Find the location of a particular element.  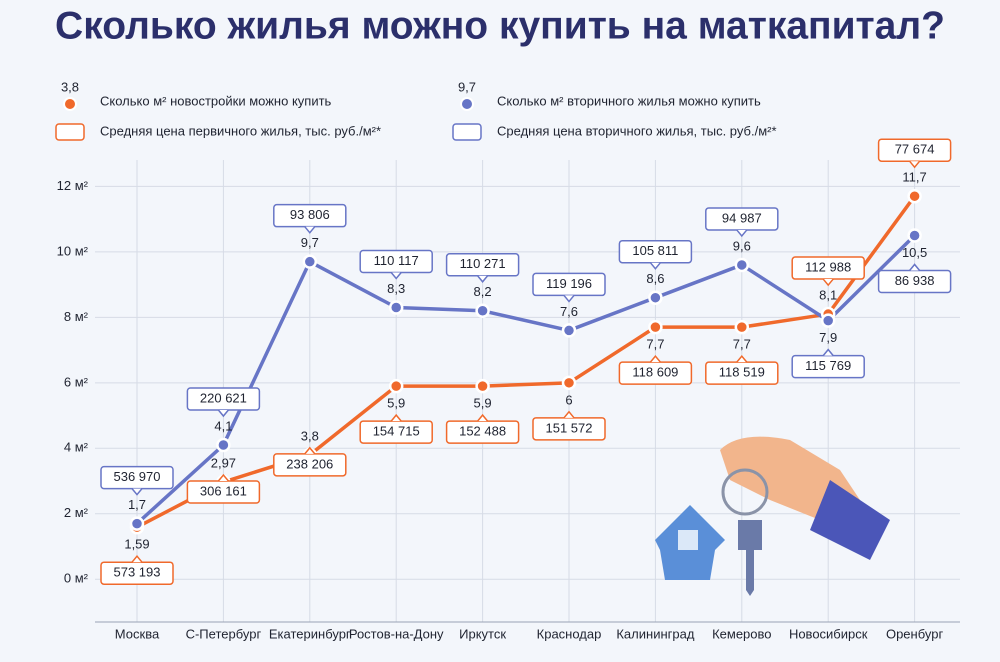

y-tick-label: 0 м² is located at coordinates (76, 578).